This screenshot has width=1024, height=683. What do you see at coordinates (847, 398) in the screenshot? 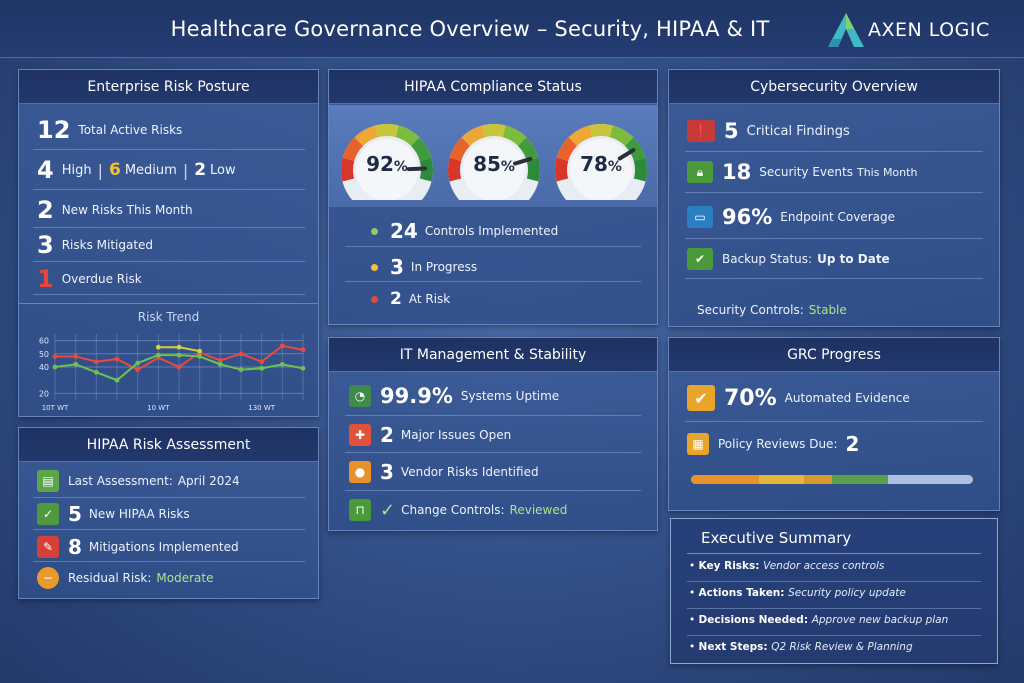
I see `evidence-label: Automated Evidence` at bounding box center [847, 398].